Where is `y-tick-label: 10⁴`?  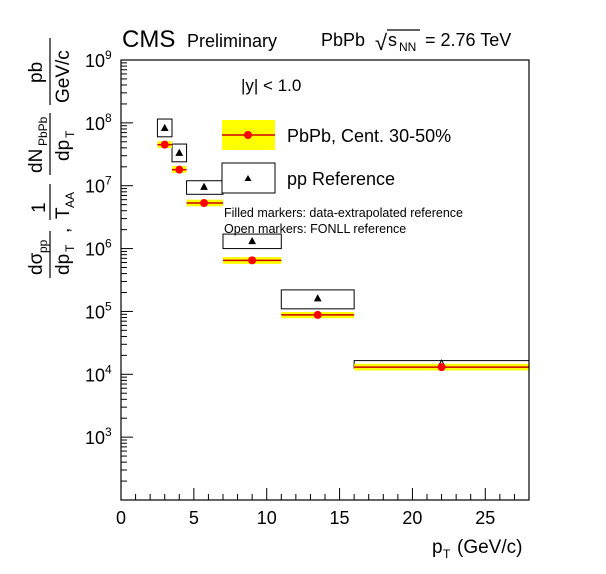
y-tick-label: 10⁴ is located at coordinates (98, 373).